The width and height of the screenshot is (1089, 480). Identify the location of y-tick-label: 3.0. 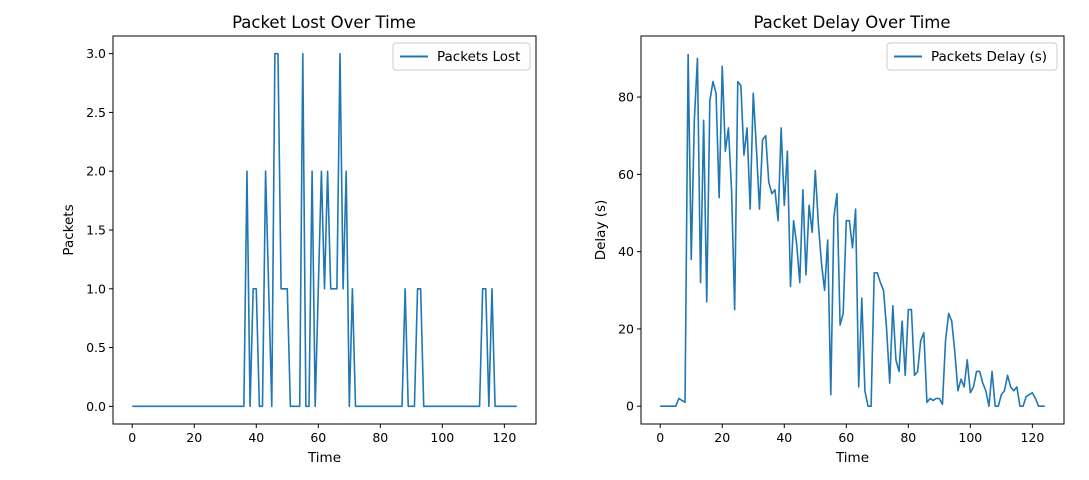
(96, 53).